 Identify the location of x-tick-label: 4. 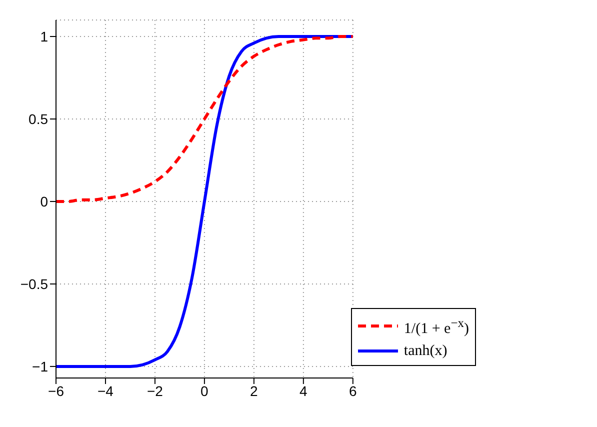
(304, 390).